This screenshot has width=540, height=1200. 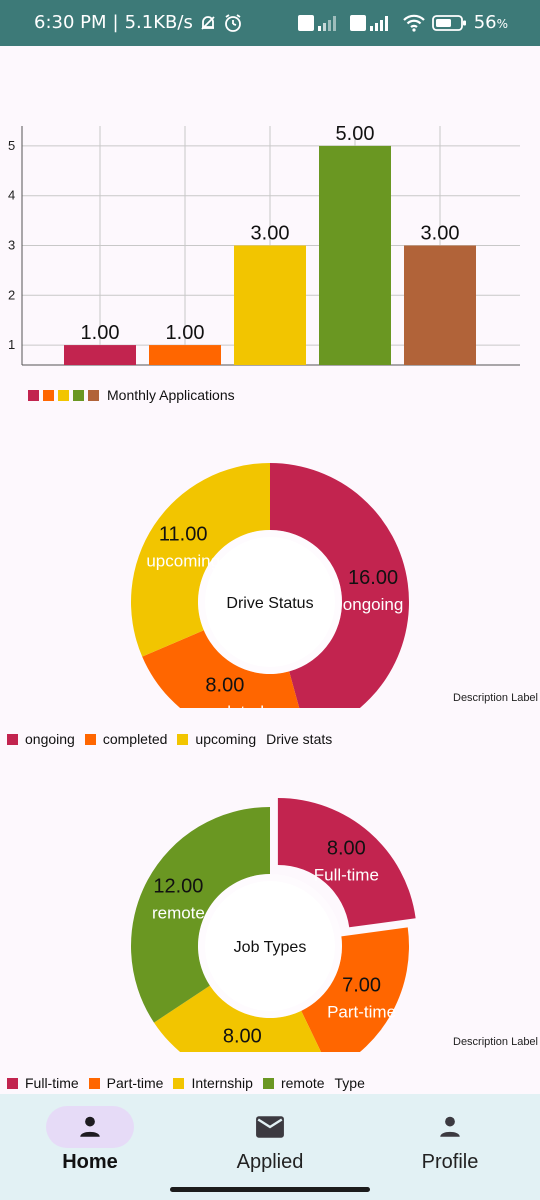 What do you see at coordinates (361, 985) in the screenshot?
I see `job-value-label: 7.00` at bounding box center [361, 985].